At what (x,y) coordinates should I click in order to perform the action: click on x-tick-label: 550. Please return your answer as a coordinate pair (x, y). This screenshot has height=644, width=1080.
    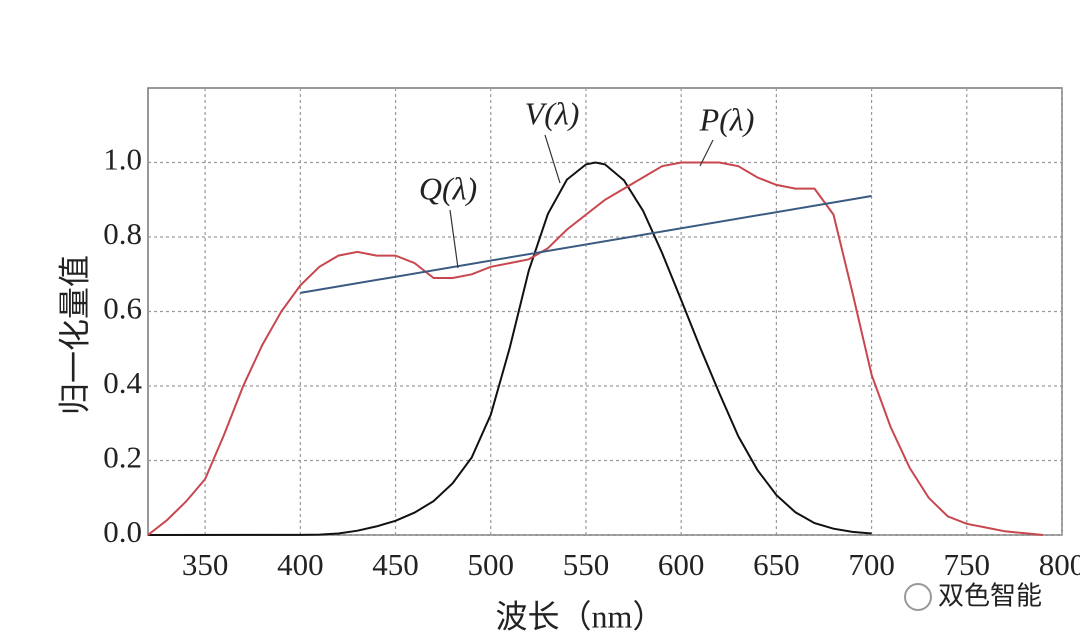
    Looking at the image, I should click on (586, 564).